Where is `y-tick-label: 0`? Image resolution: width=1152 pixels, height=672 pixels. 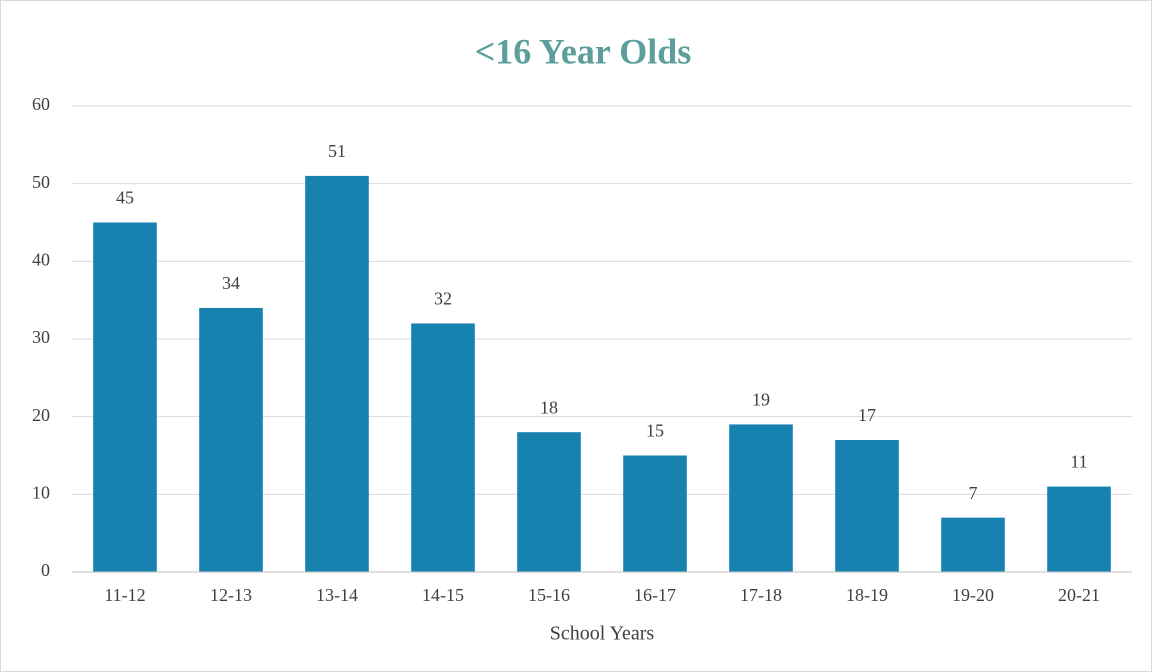
y-tick-label: 0 is located at coordinates (45, 570).